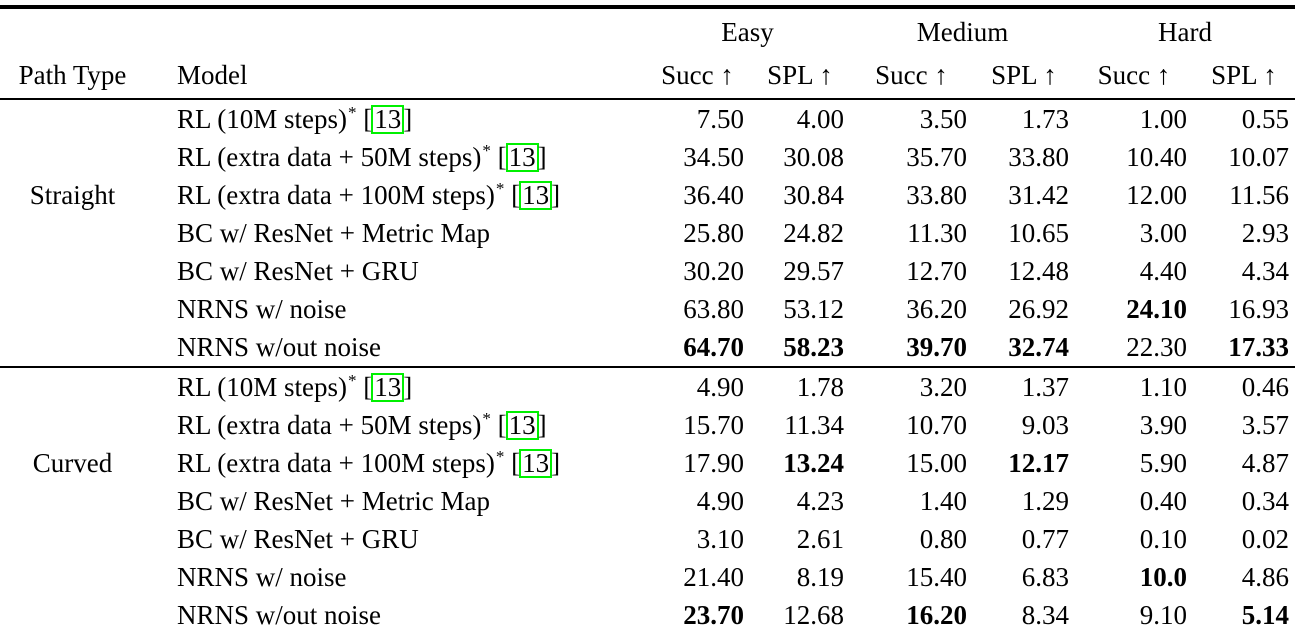  Describe the element at coordinates (1157, 308) in the screenshot. I see `metric-value: 24.10` at that location.